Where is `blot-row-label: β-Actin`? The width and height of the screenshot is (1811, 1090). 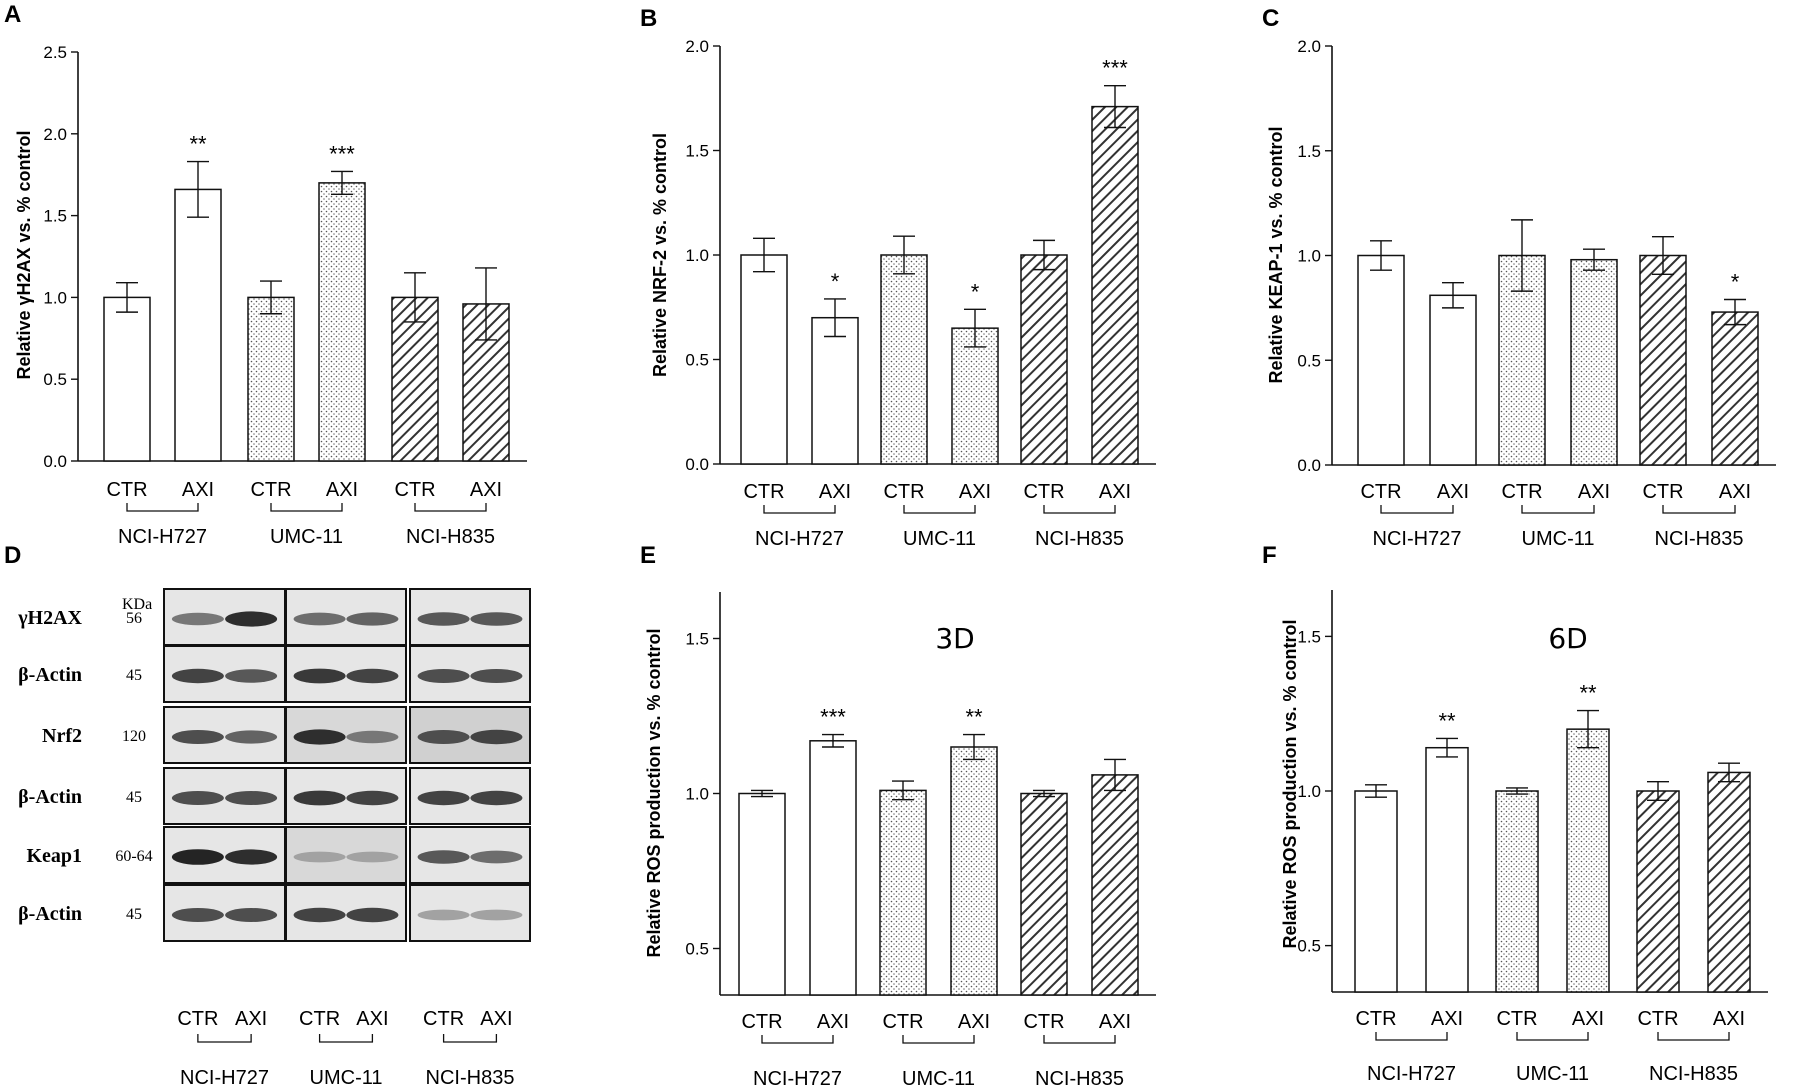 blot-row-label: β-Actin is located at coordinates (50, 914).